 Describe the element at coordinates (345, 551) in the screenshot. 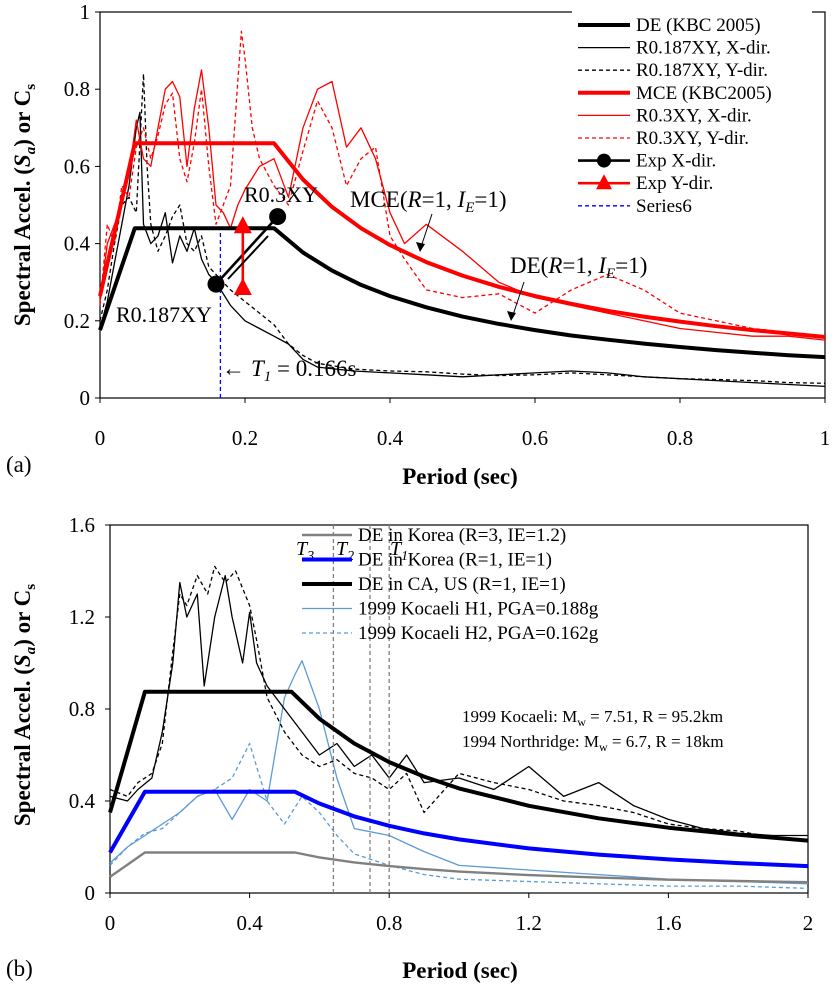

I see `vline-label-t2: T2` at that location.